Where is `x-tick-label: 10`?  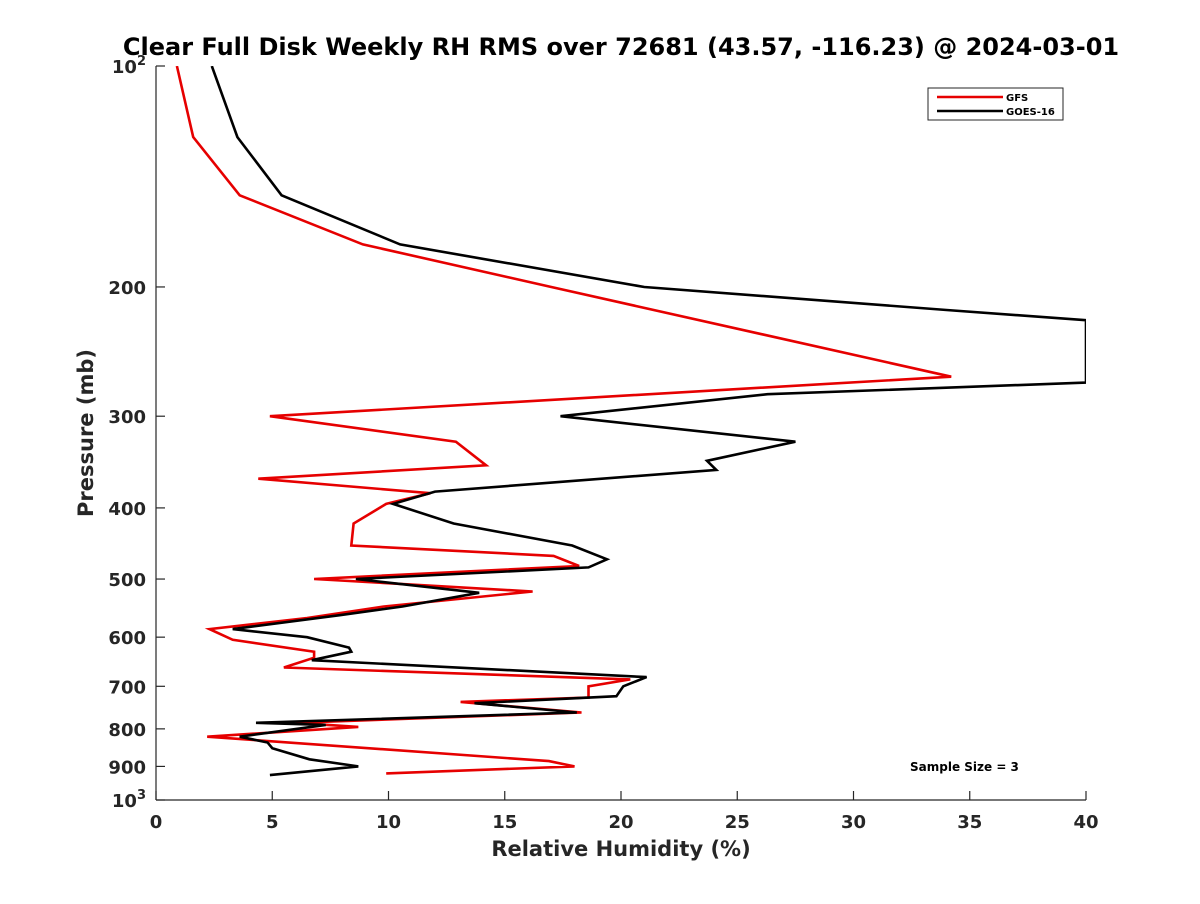 x-tick-label: 10 is located at coordinates (388, 822).